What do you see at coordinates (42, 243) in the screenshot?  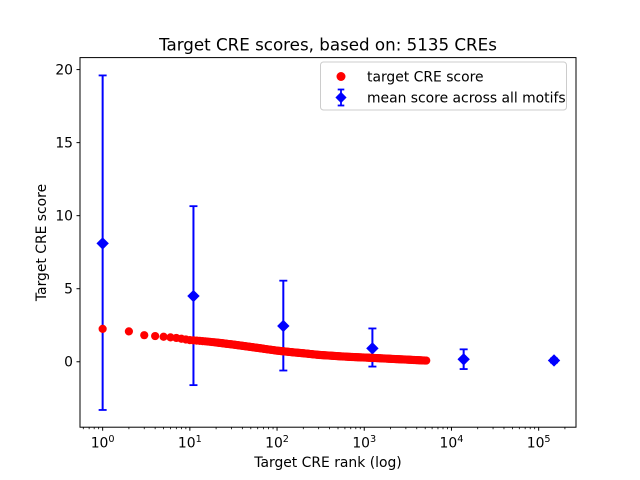 I see `y-axis-label: Target CRE score` at bounding box center [42, 243].